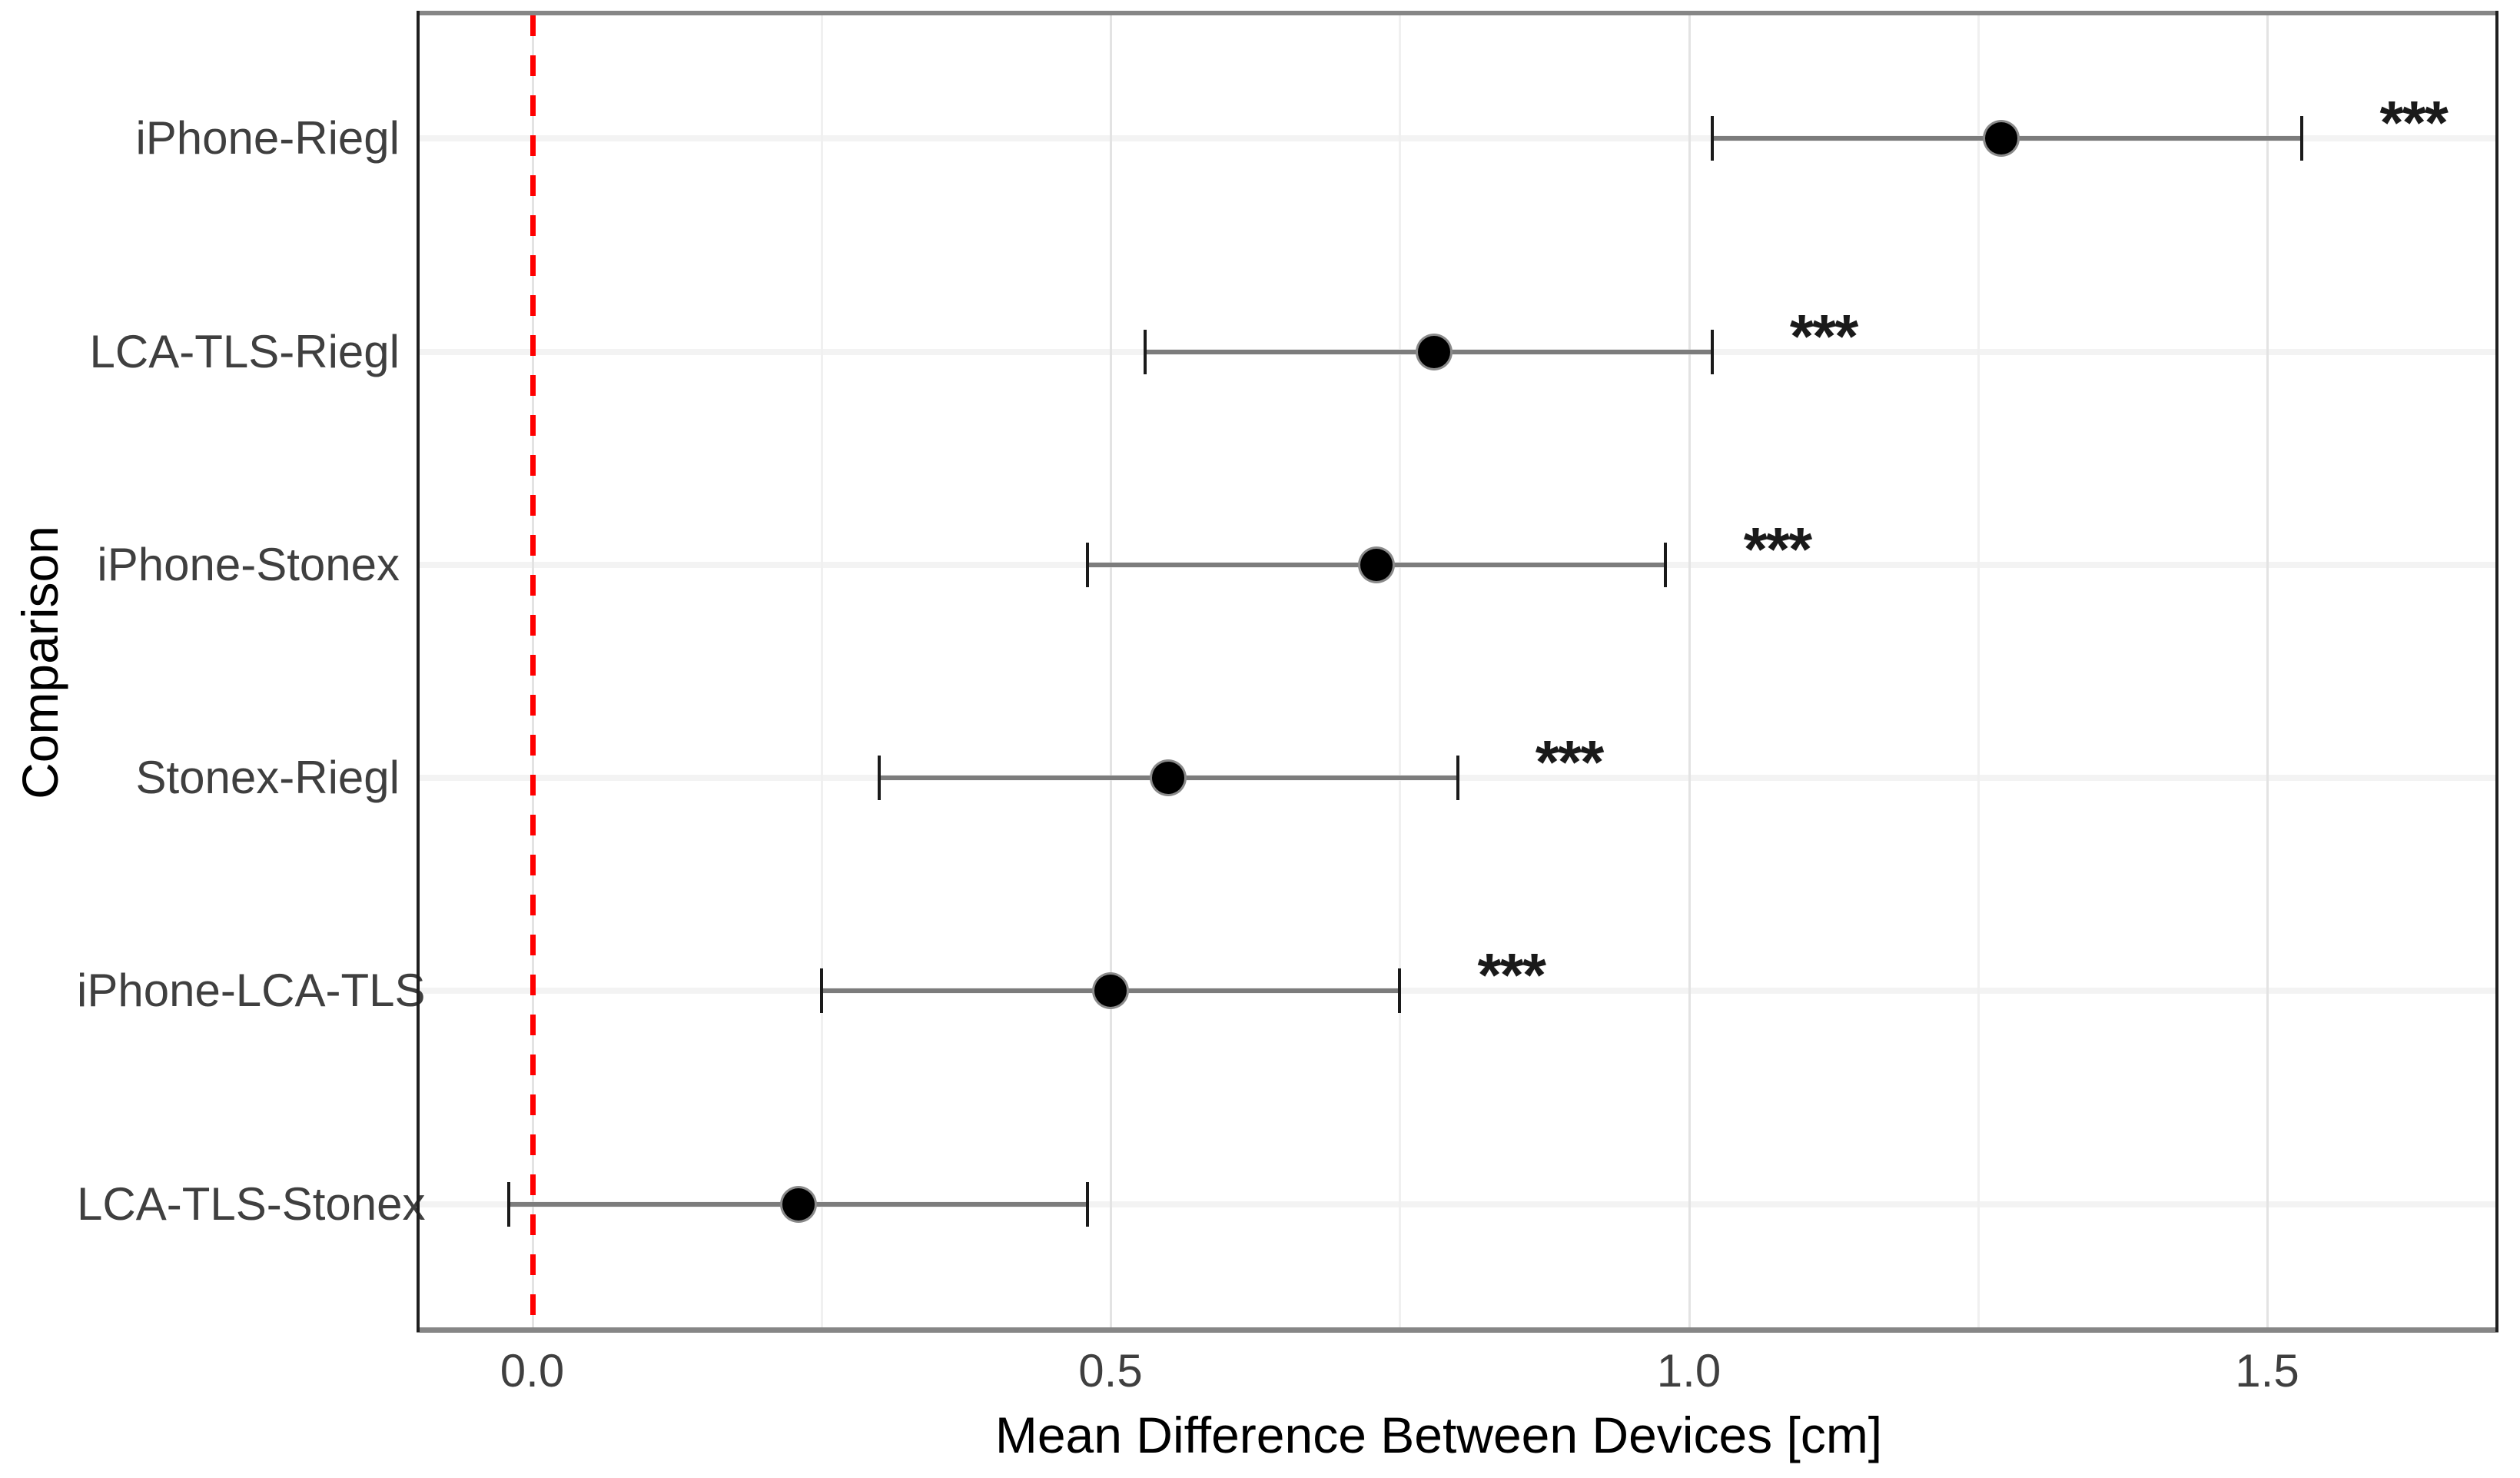  I want to click on x-axis-title: Mean Difference Between Devices [cm], so click(1439, 1435).